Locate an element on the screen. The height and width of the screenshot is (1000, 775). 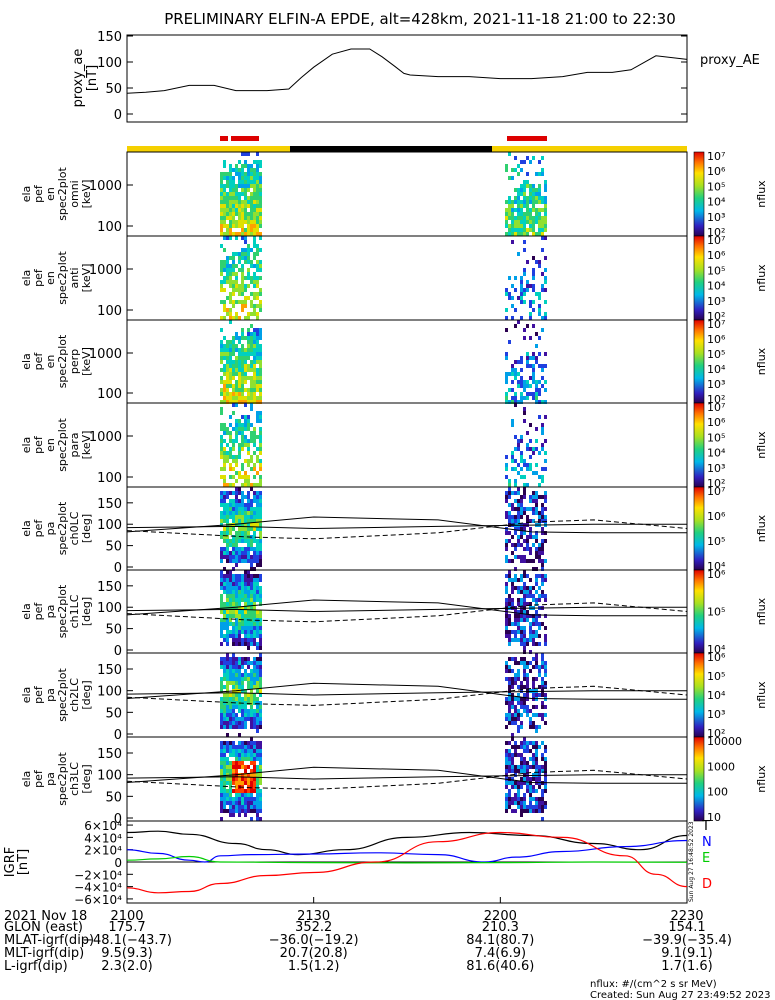
ephemeris-value: −48.1(−43.7) is located at coordinates (127, 940).